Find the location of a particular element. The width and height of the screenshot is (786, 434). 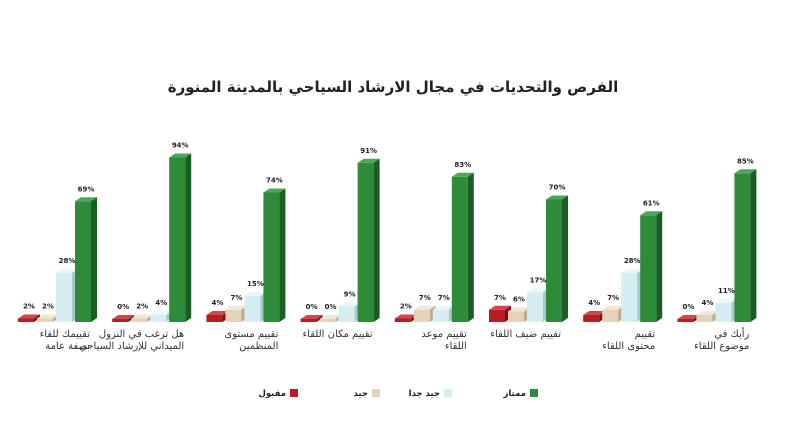

category-label: رأيك في is located at coordinates (731, 333).